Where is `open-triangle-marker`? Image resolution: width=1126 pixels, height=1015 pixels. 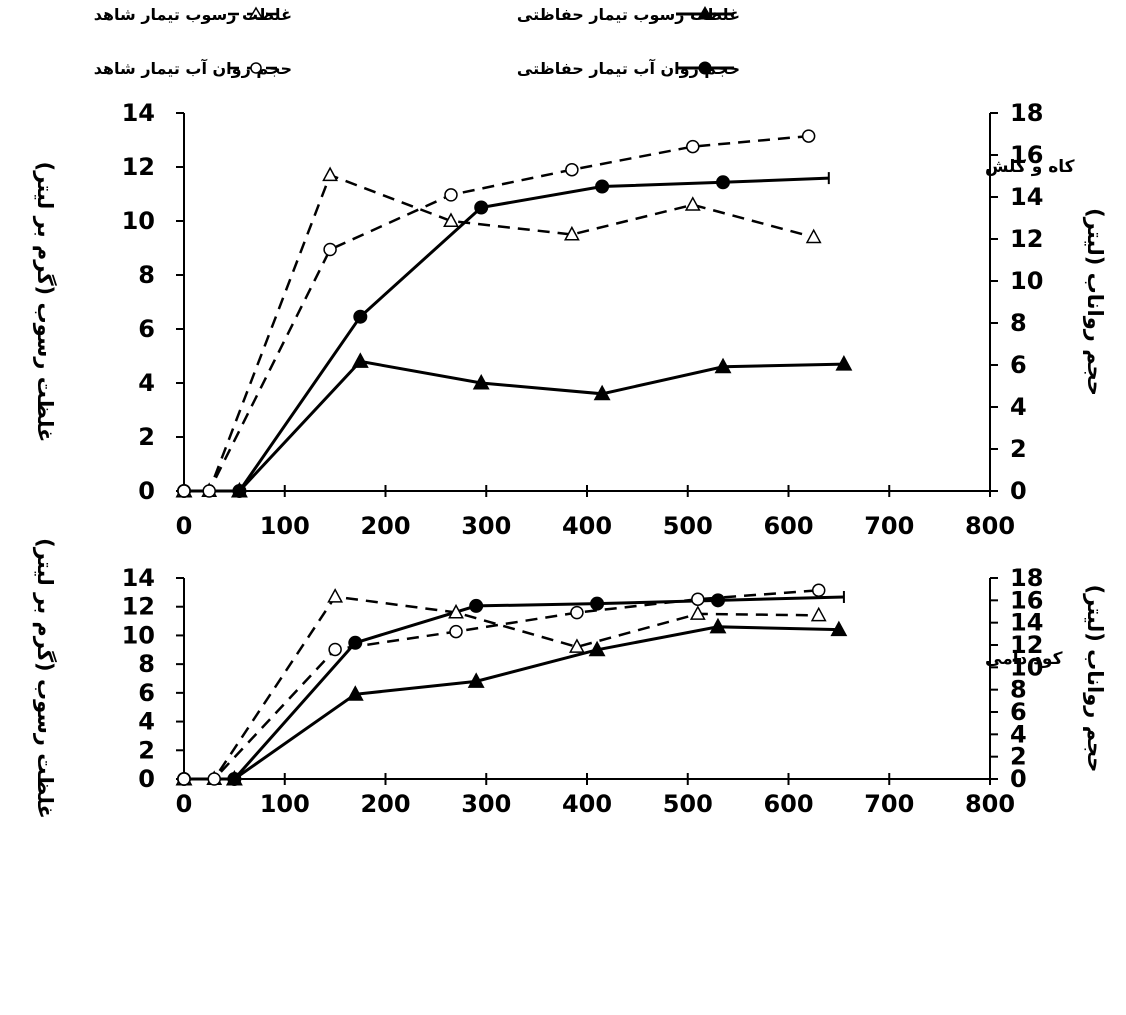
open-triangle-marker is located at coordinates (256, 12).